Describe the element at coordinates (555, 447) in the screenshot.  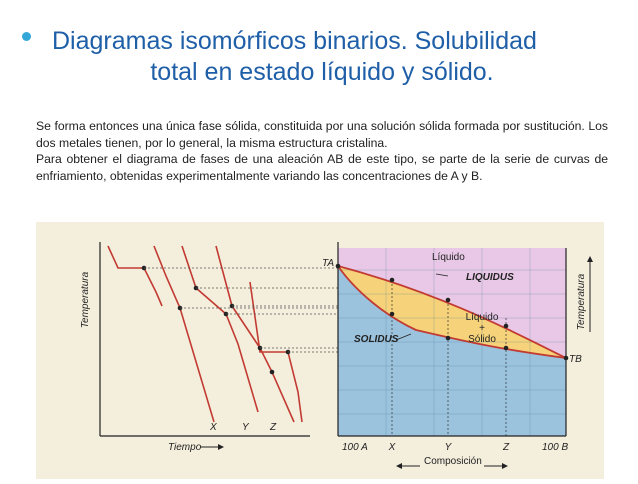
I see `x-tick-b: 100 B` at that location.